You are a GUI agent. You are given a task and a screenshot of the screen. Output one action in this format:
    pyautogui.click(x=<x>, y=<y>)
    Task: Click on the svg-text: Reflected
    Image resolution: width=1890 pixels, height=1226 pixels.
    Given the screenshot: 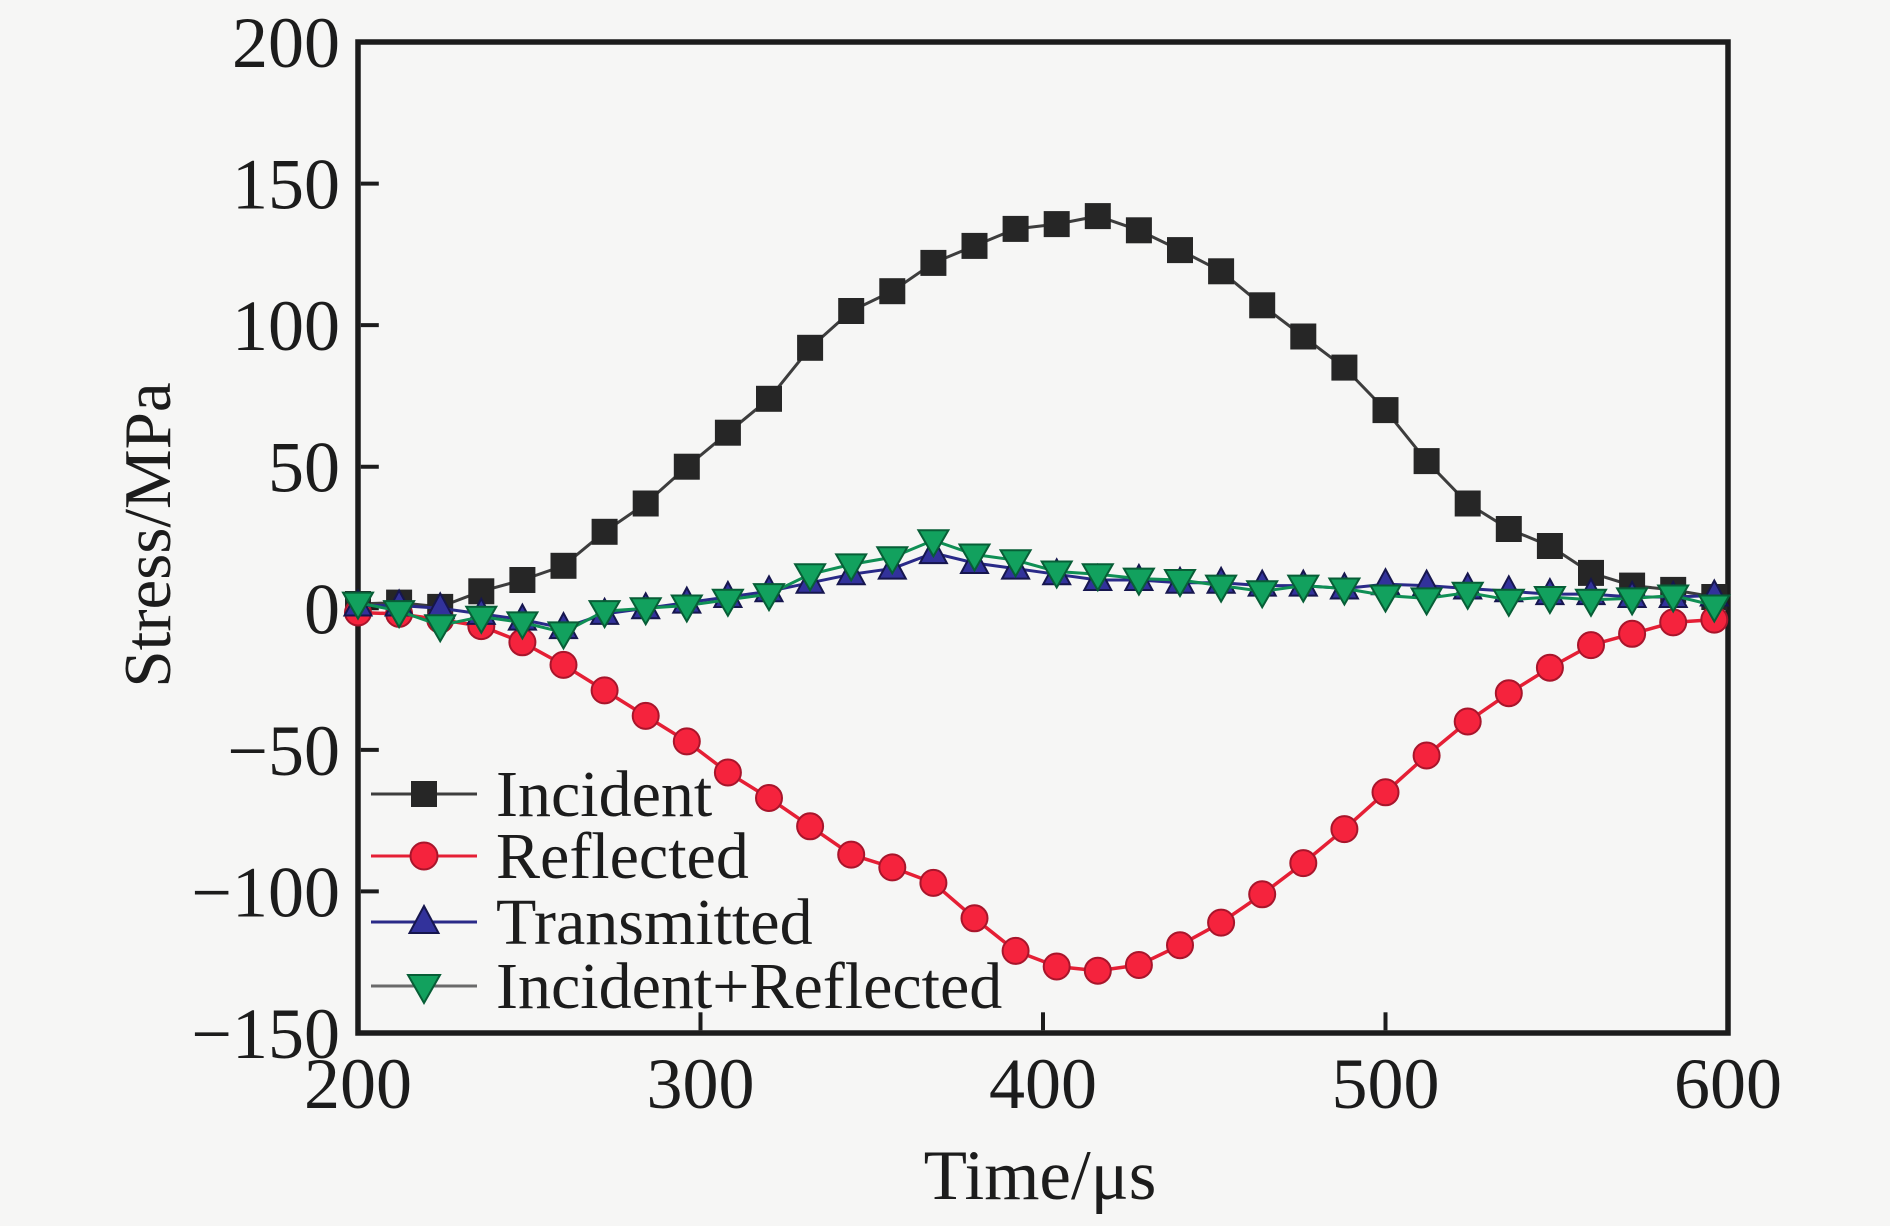 What is the action you would take?
    pyautogui.click(x=622, y=856)
    